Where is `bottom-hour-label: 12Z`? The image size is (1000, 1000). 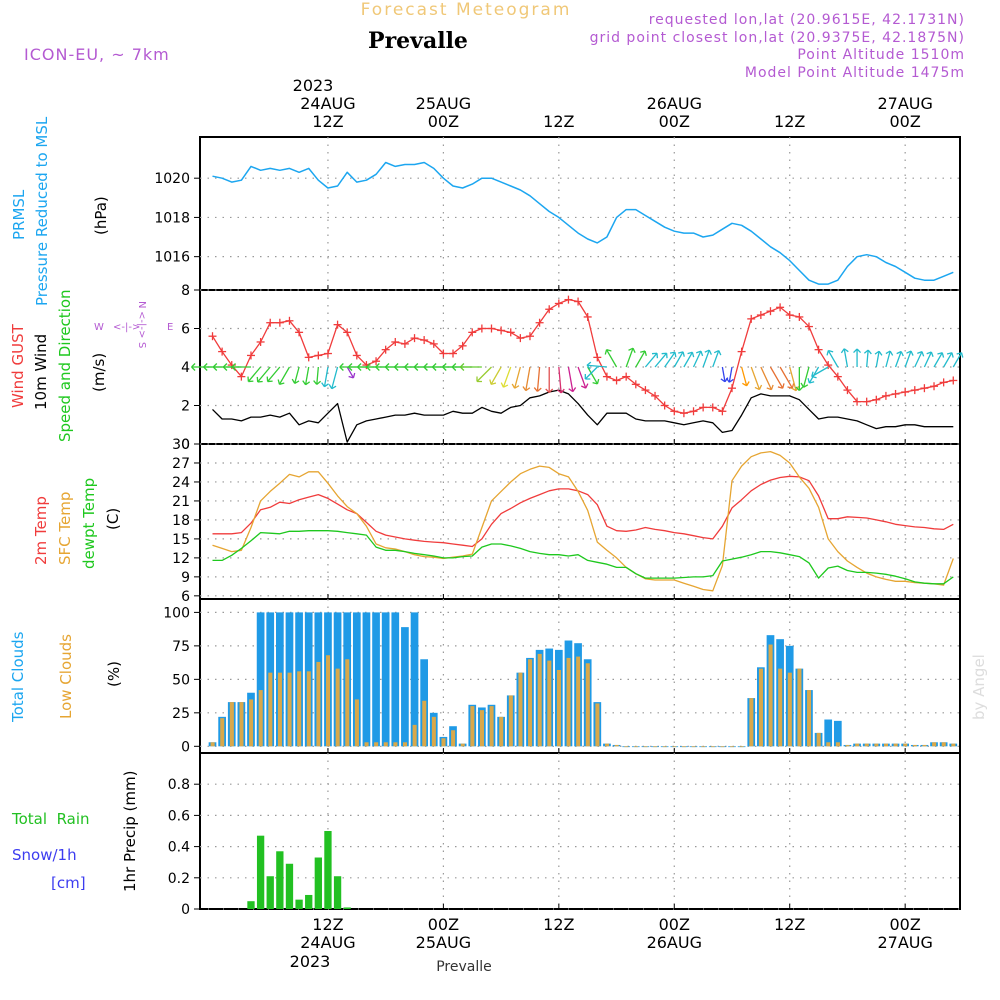
bottom-hour-label: 12Z is located at coordinates (558, 924).